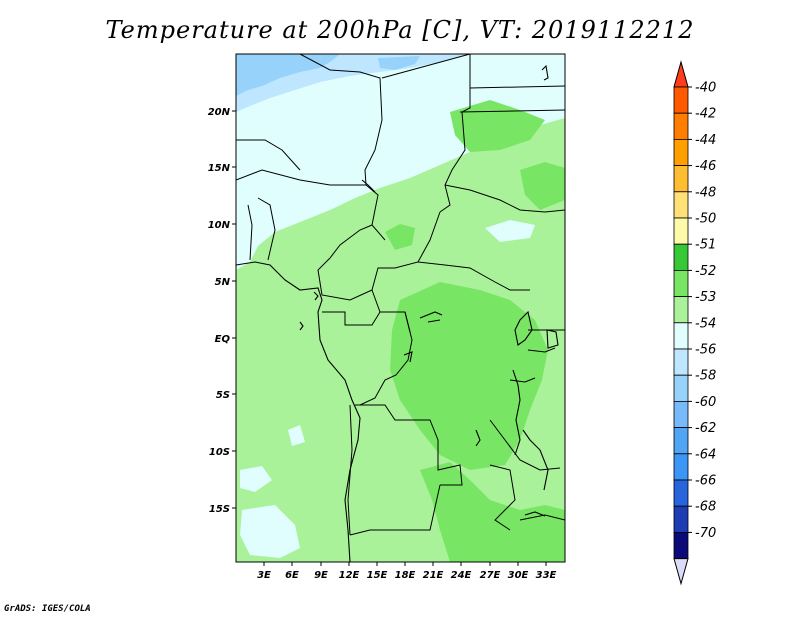 The height and width of the screenshot is (618, 800). What do you see at coordinates (461, 575) in the screenshot?
I see `lon-tick-label: 24E` at bounding box center [461, 575].